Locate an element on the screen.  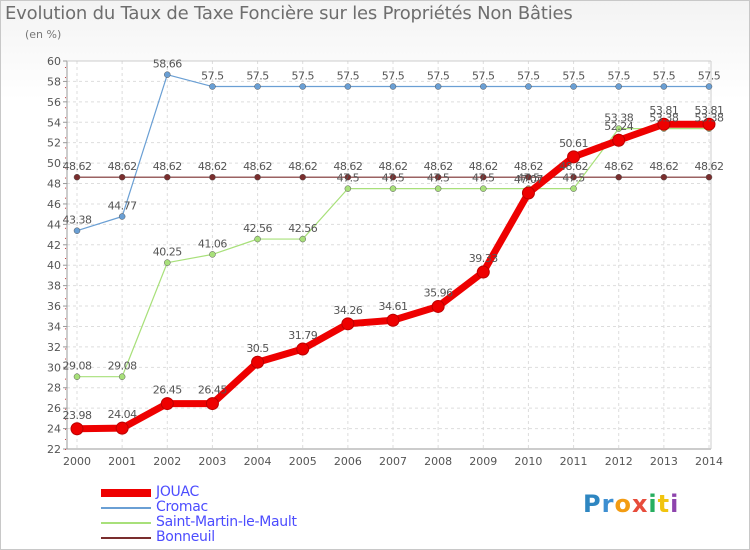
data-label-jouac: 47.07 is located at coordinates (528, 179).